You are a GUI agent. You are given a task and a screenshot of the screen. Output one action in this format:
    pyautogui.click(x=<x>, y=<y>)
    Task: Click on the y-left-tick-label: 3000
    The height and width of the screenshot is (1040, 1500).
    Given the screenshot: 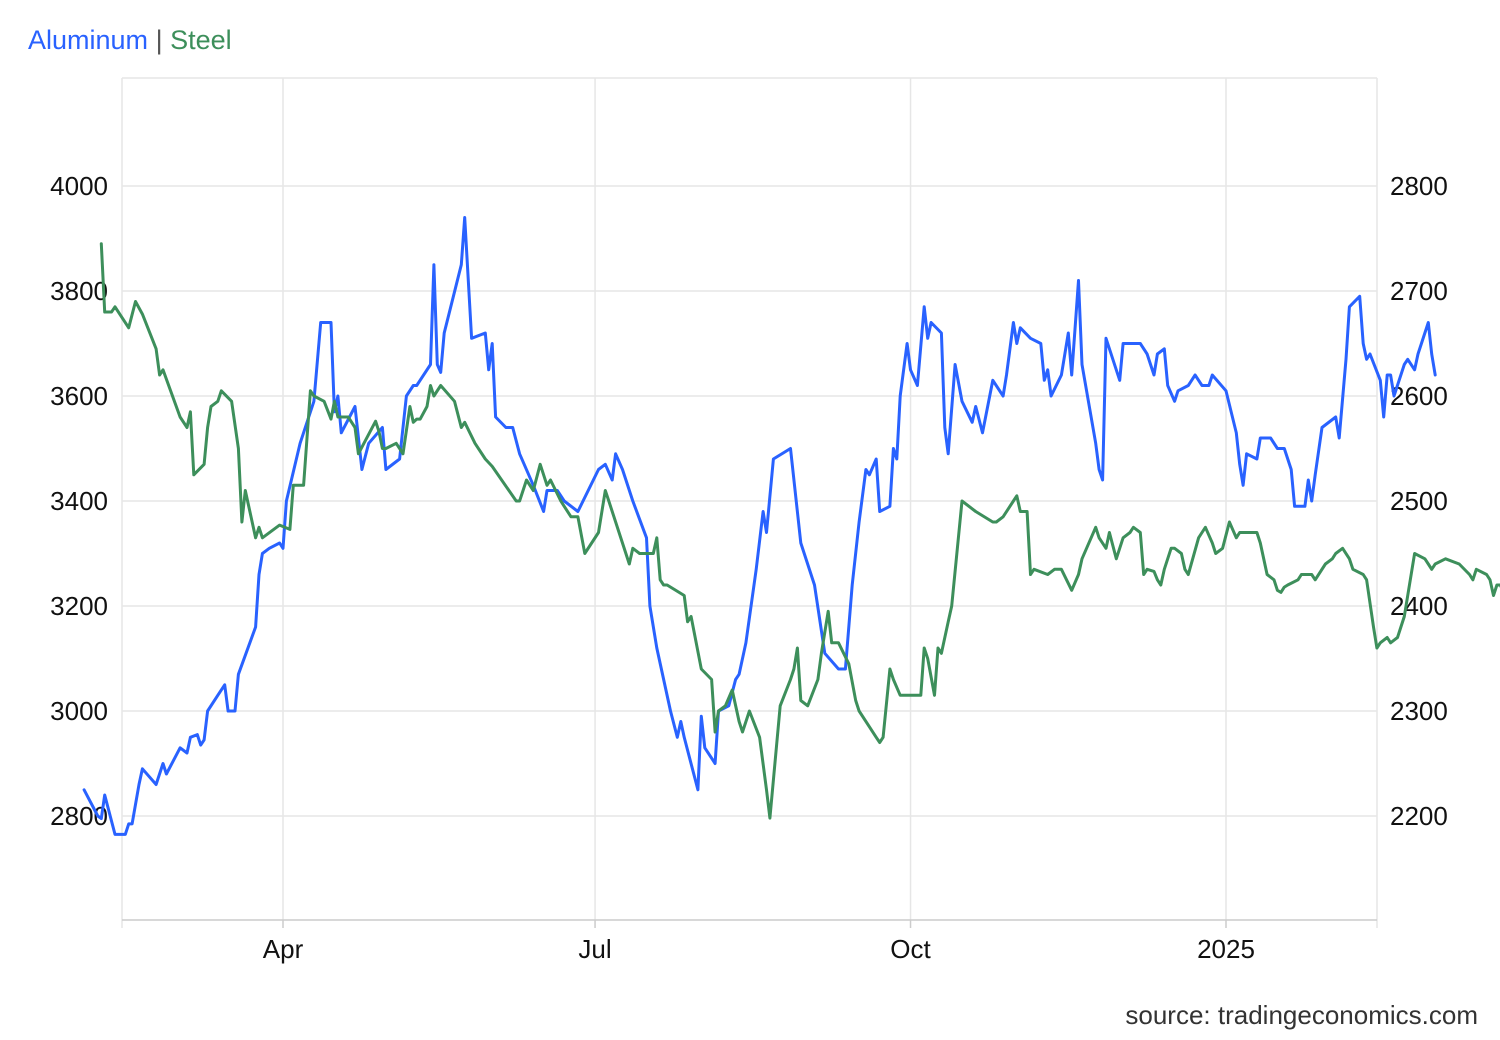 What is the action you would take?
    pyautogui.click(x=79, y=711)
    